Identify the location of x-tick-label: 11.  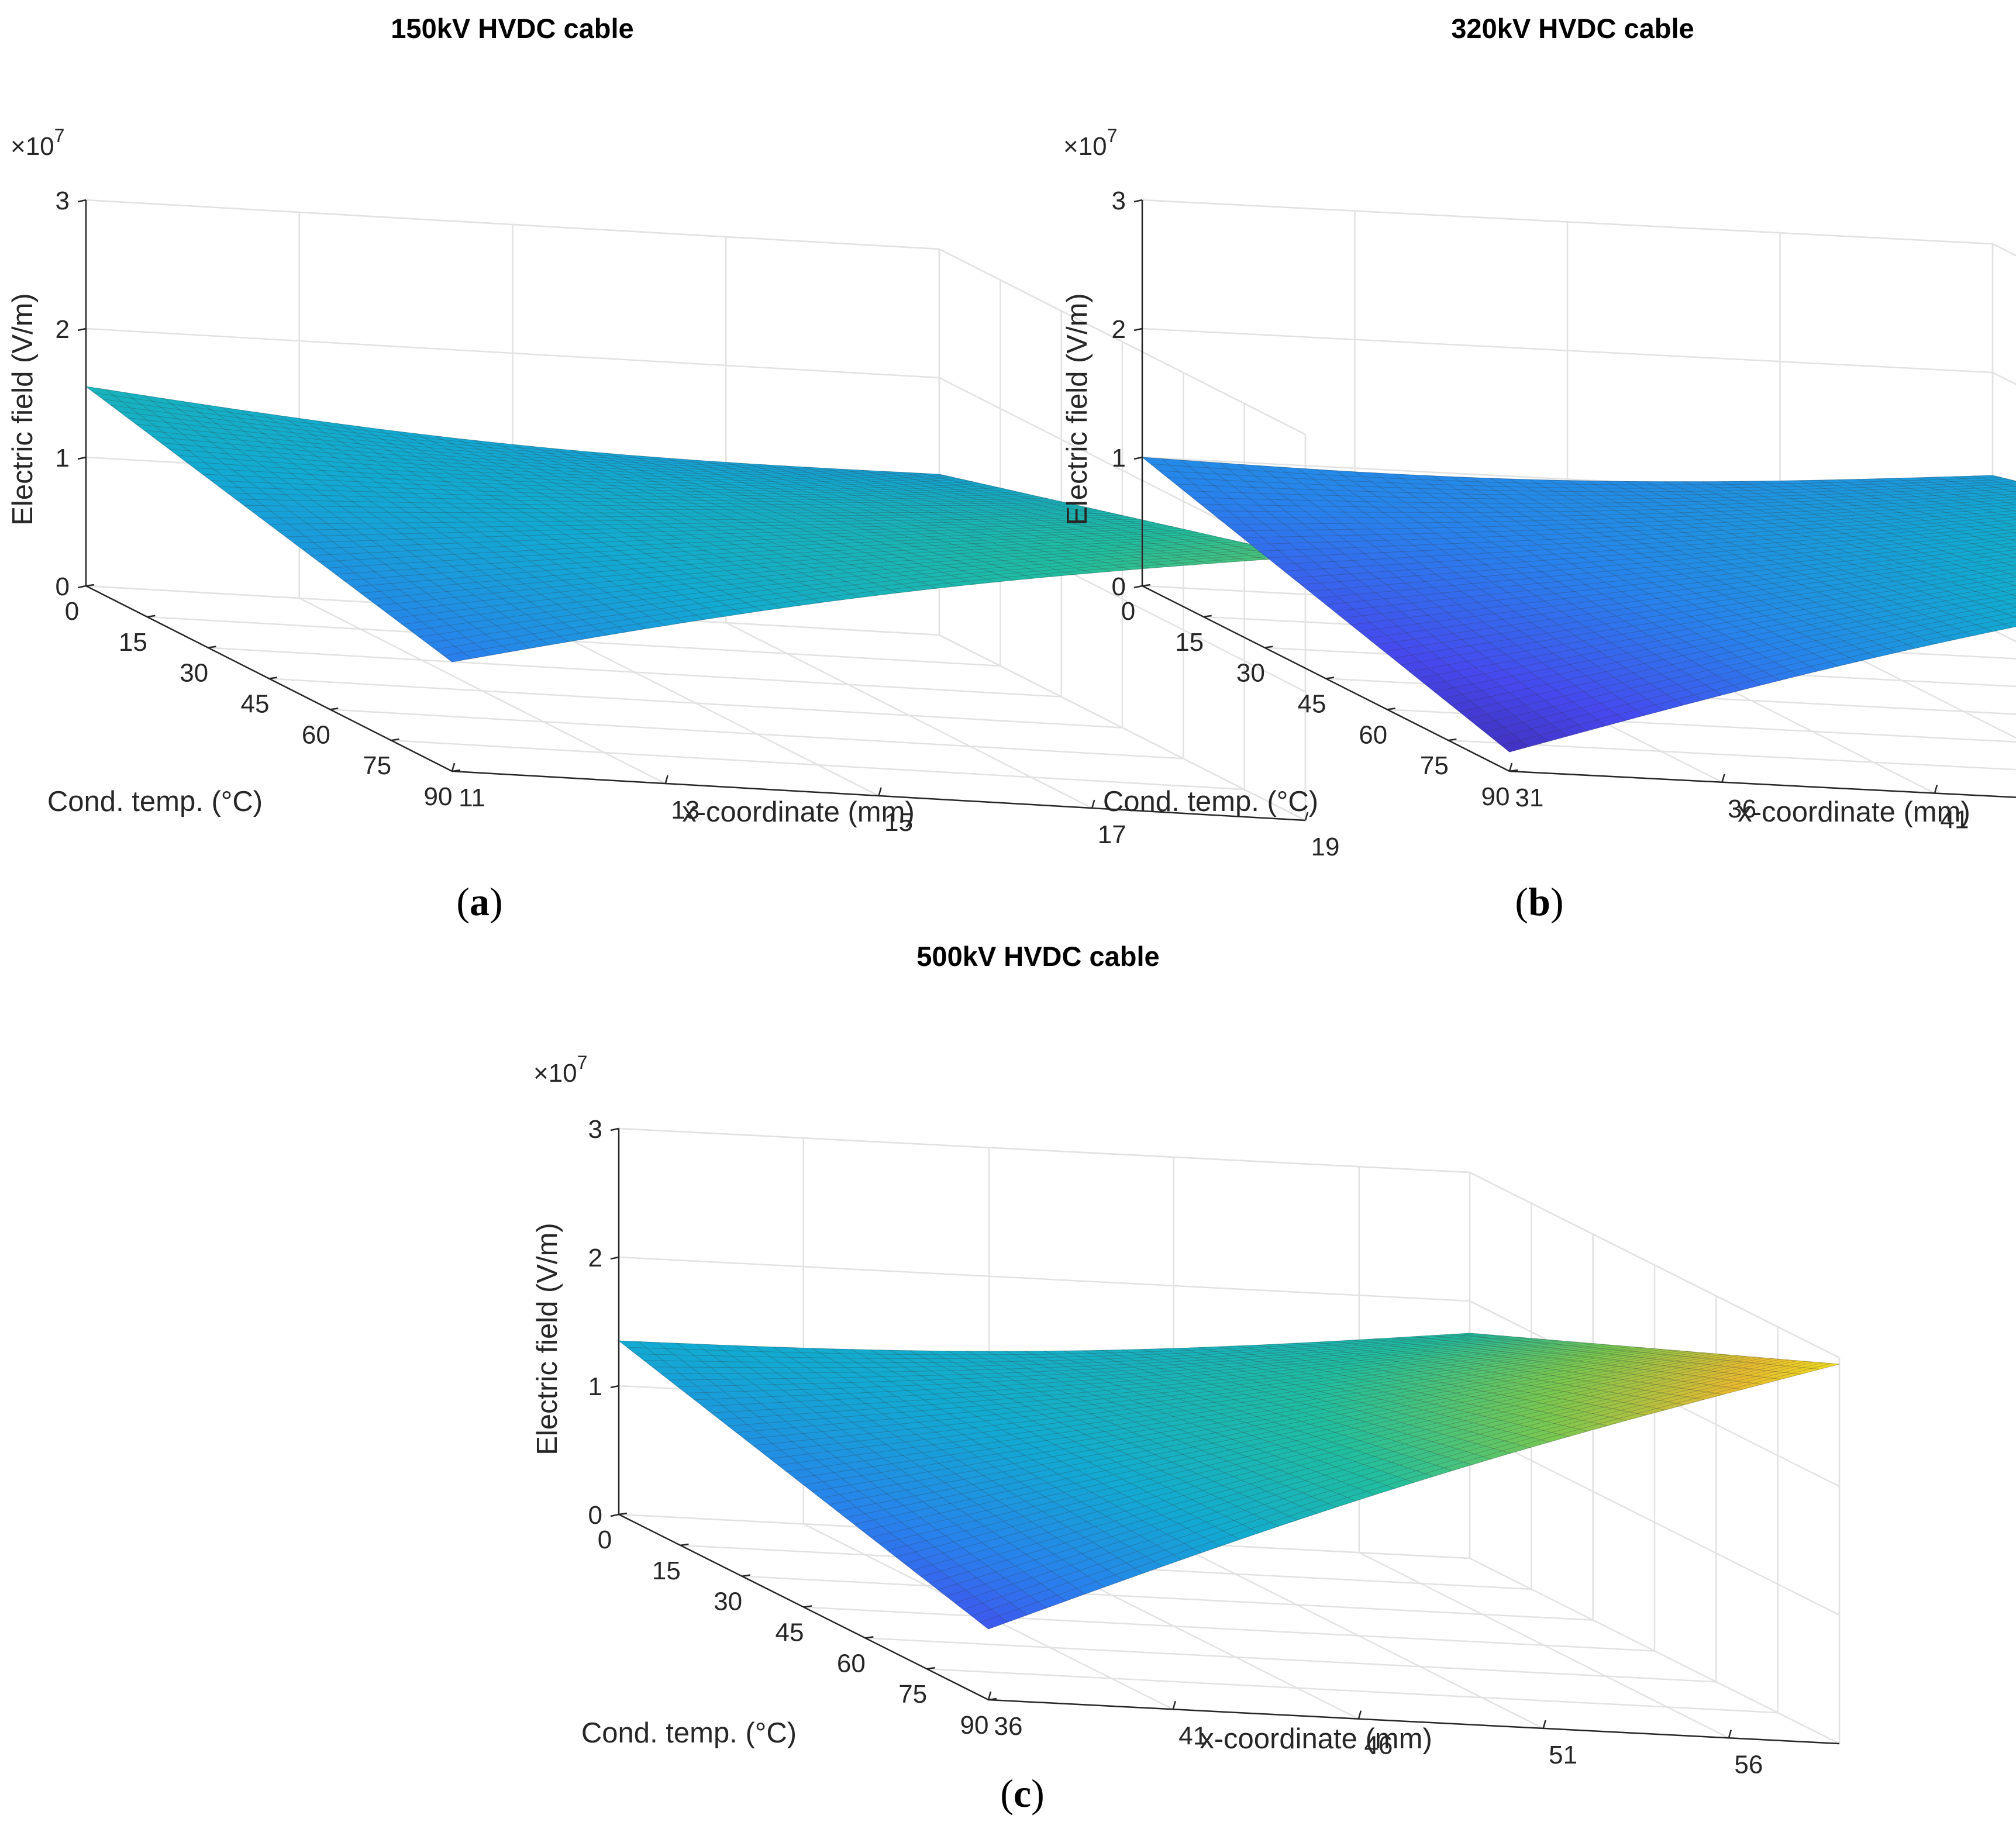
(472, 798).